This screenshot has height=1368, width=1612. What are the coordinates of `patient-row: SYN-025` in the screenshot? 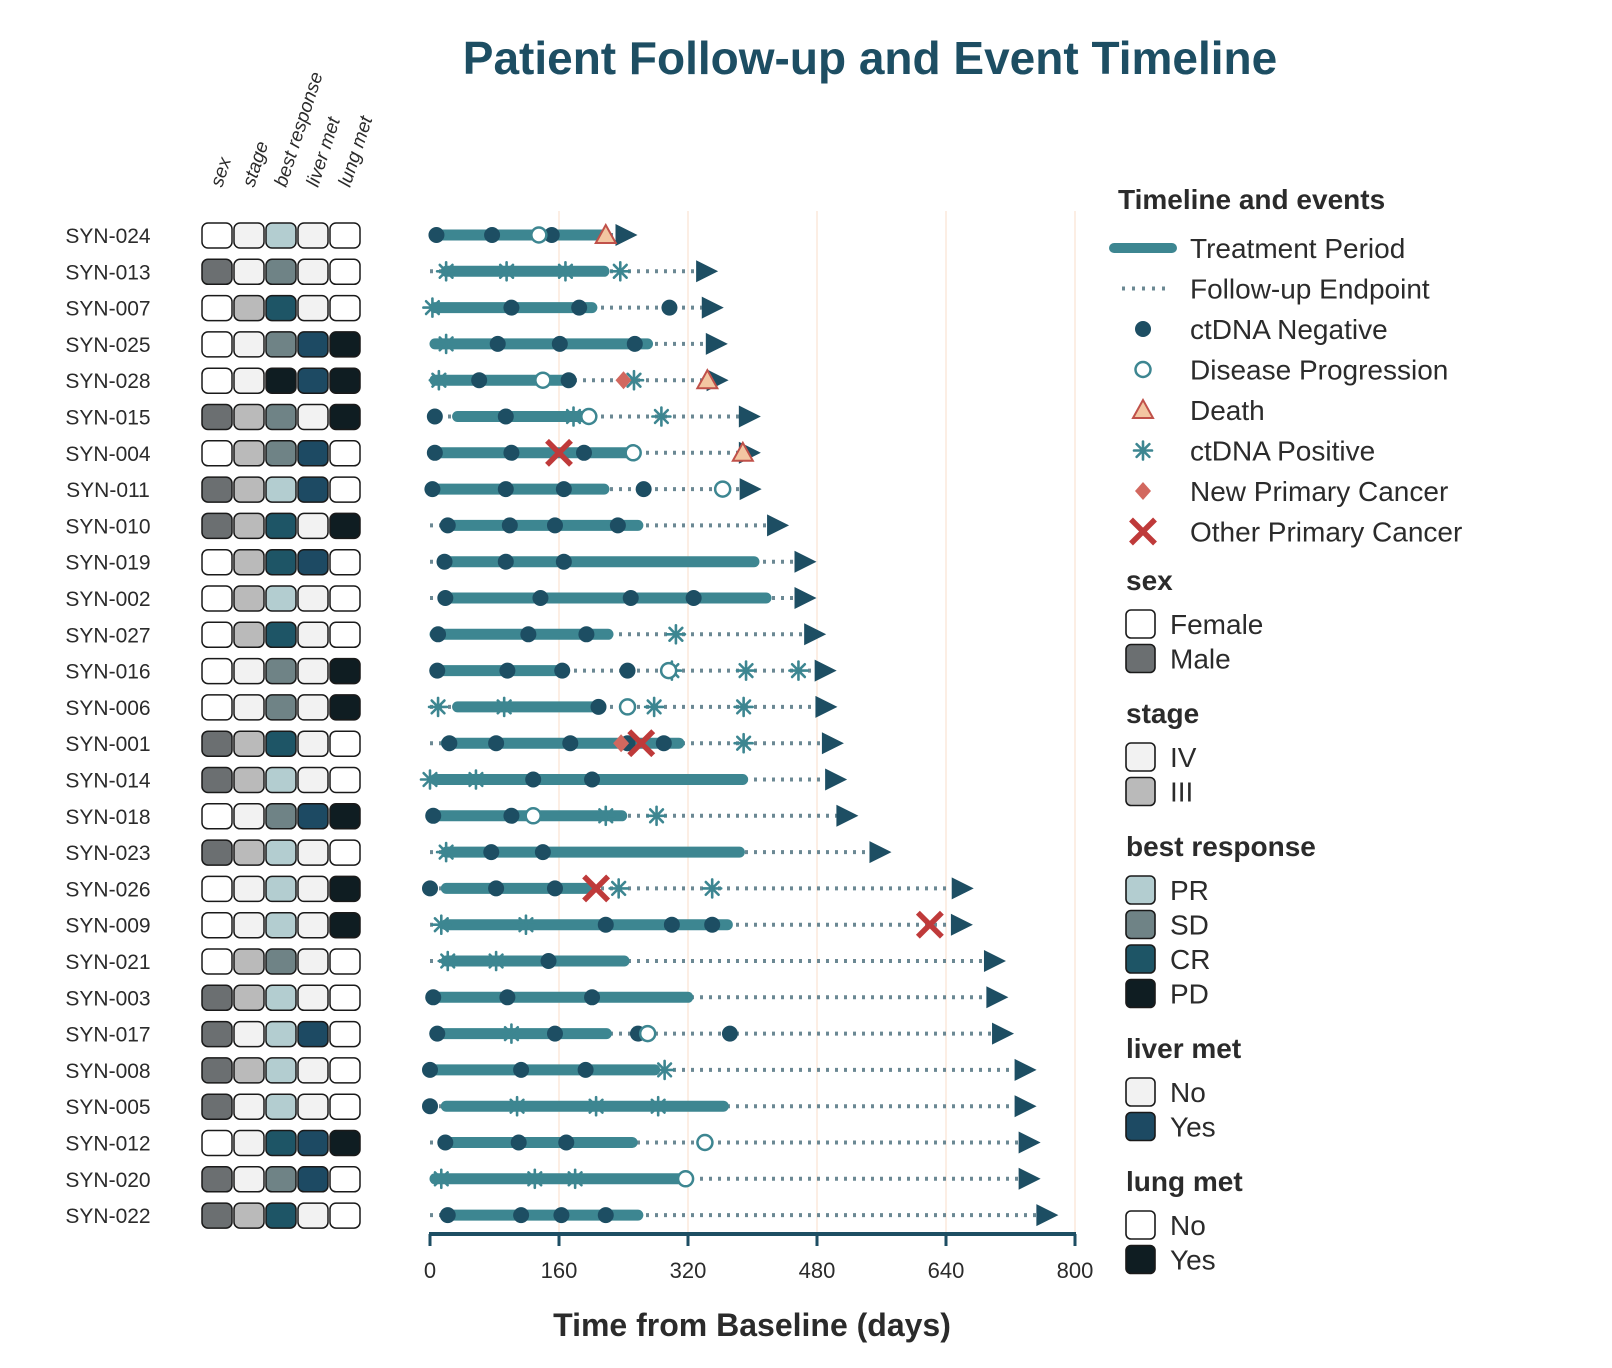 It's located at (396, 344).